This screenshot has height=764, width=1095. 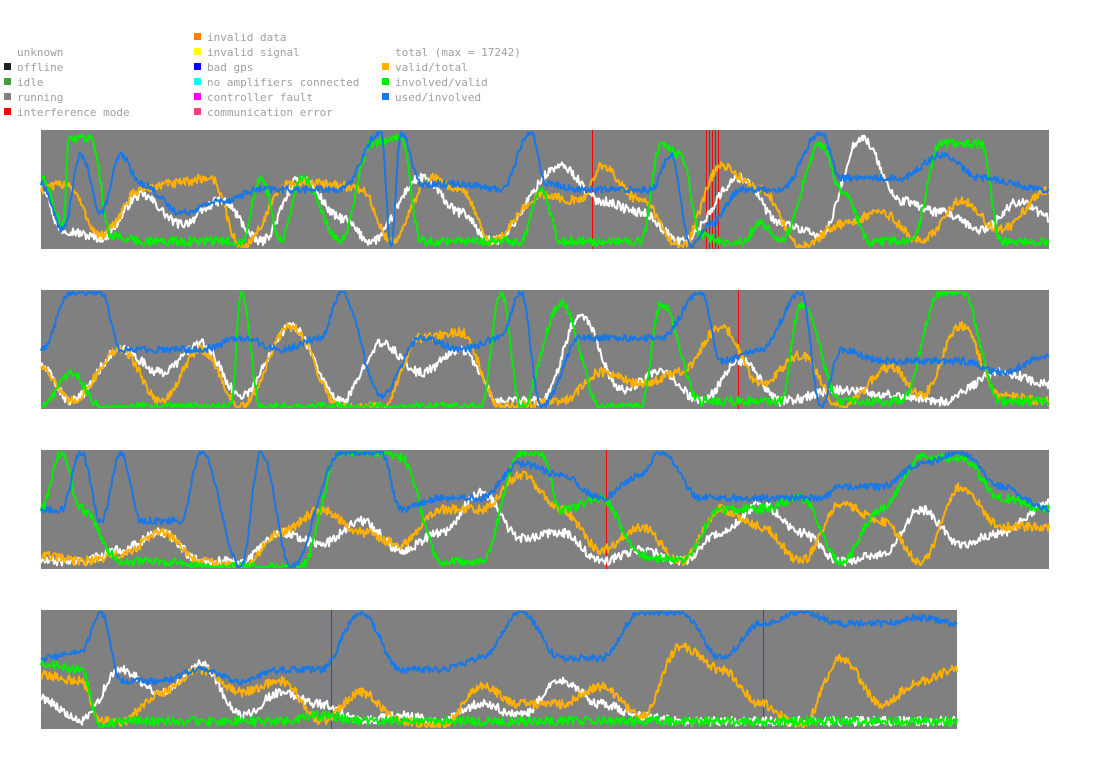 I want to click on legend-label: involved/valid, so click(x=441, y=82).